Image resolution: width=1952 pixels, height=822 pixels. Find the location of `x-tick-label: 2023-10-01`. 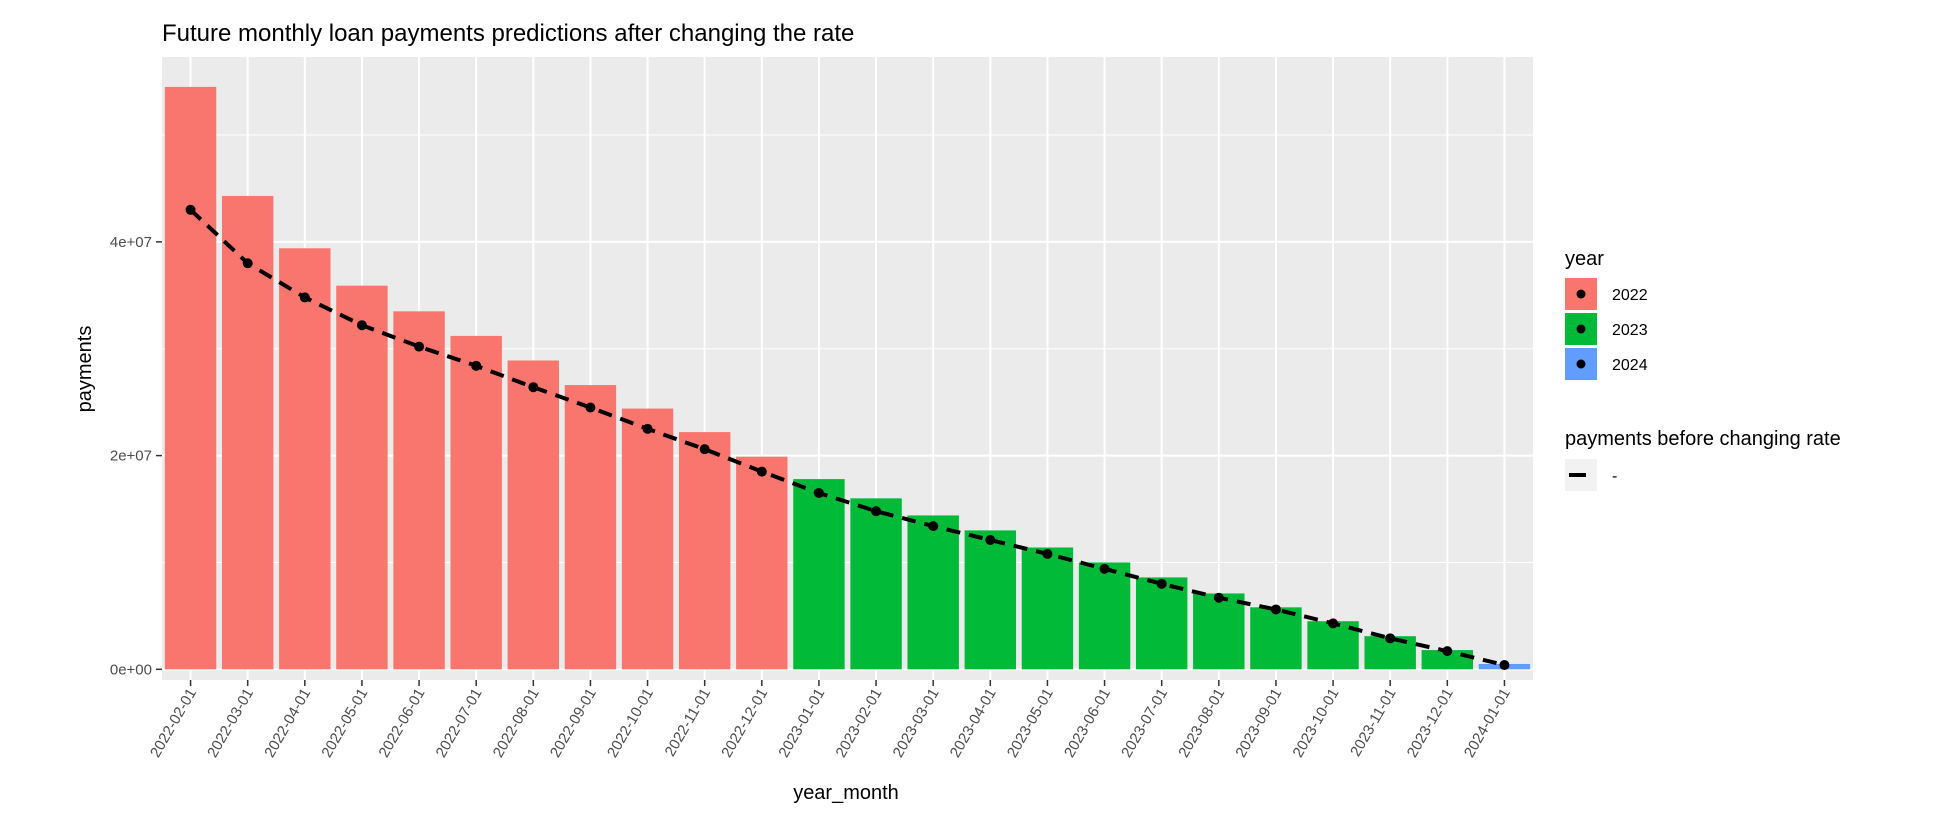

x-tick-label: 2023-10-01 is located at coordinates (1315, 723).